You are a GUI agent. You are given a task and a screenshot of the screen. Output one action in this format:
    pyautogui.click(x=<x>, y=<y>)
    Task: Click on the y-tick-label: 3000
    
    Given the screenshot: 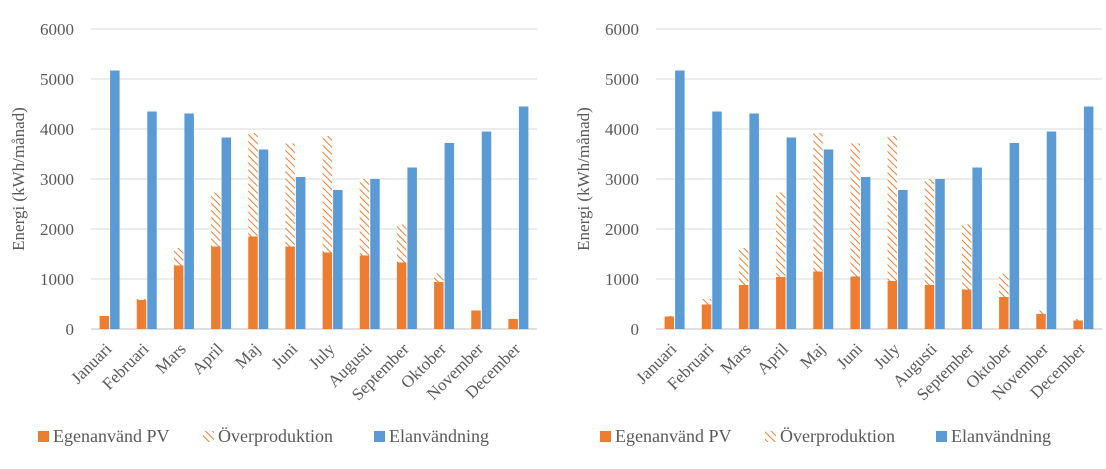 What is the action you would take?
    pyautogui.click(x=57, y=179)
    